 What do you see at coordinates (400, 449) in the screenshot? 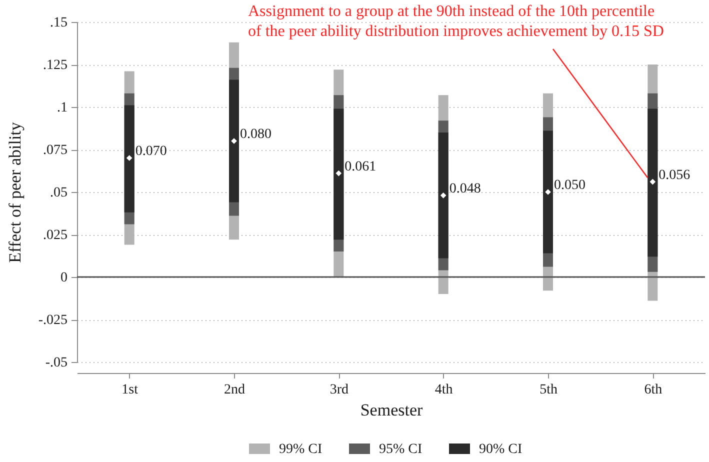
I see `legend-label: 95% CI` at bounding box center [400, 449].